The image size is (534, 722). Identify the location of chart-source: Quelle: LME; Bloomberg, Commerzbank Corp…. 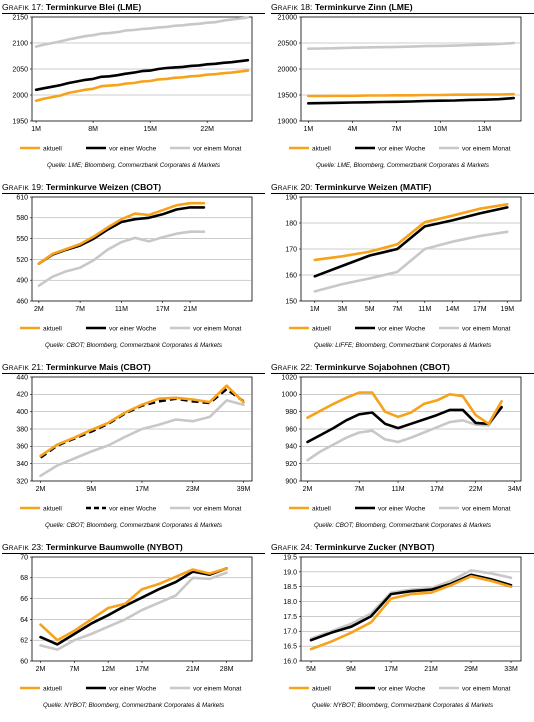
(133, 165).